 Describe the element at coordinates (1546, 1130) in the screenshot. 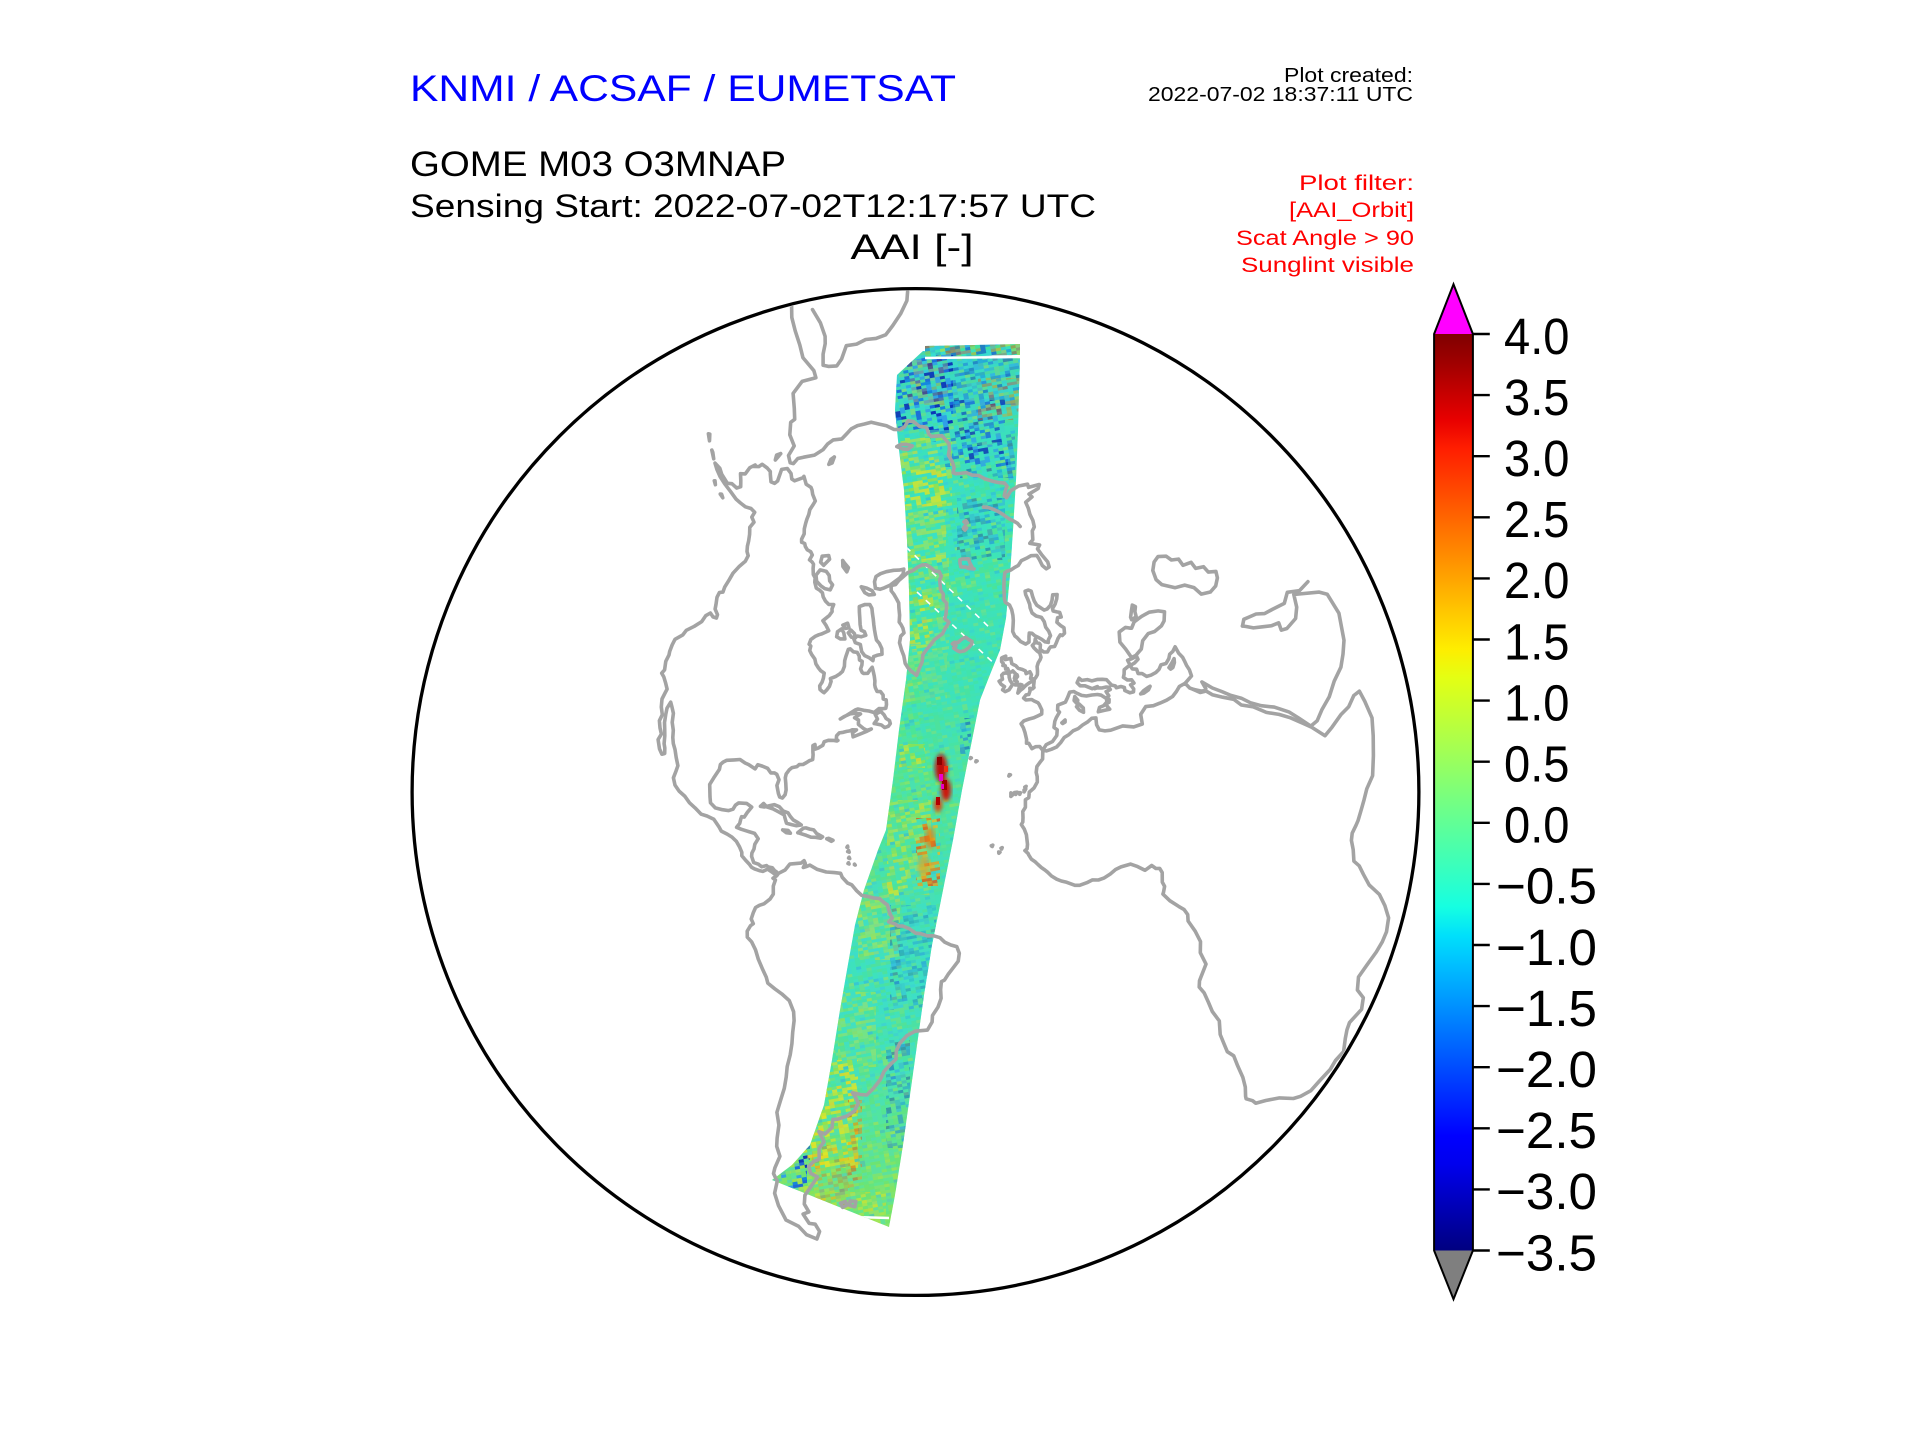

I see `svg-text: −2.5` at that location.